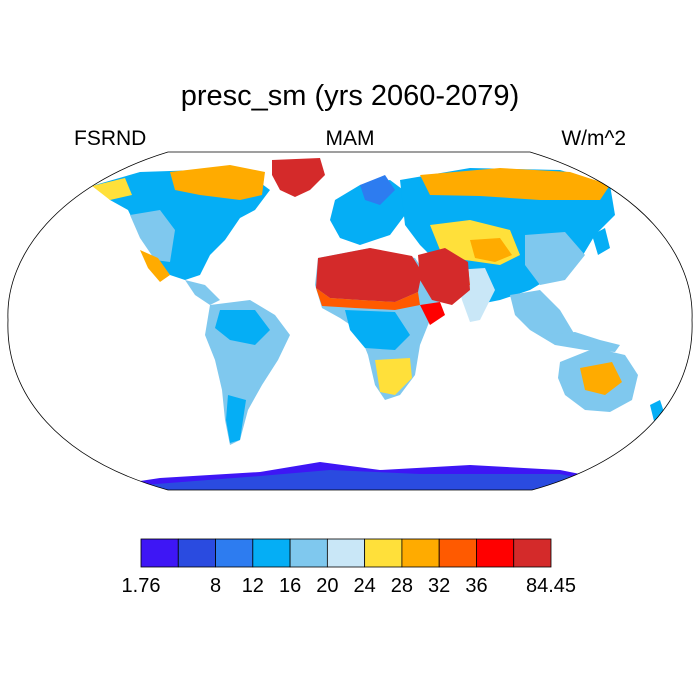 This screenshot has width=700, height=700. Describe the element at coordinates (112, 189) in the screenshot. I see `alaska` at that location.